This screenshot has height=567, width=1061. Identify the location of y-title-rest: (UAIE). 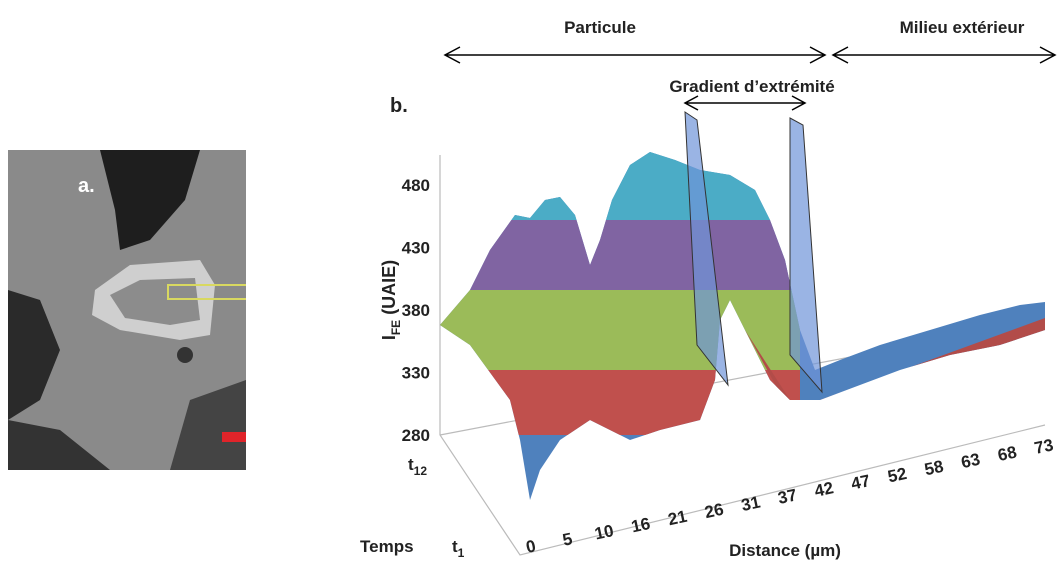
(389, 290).